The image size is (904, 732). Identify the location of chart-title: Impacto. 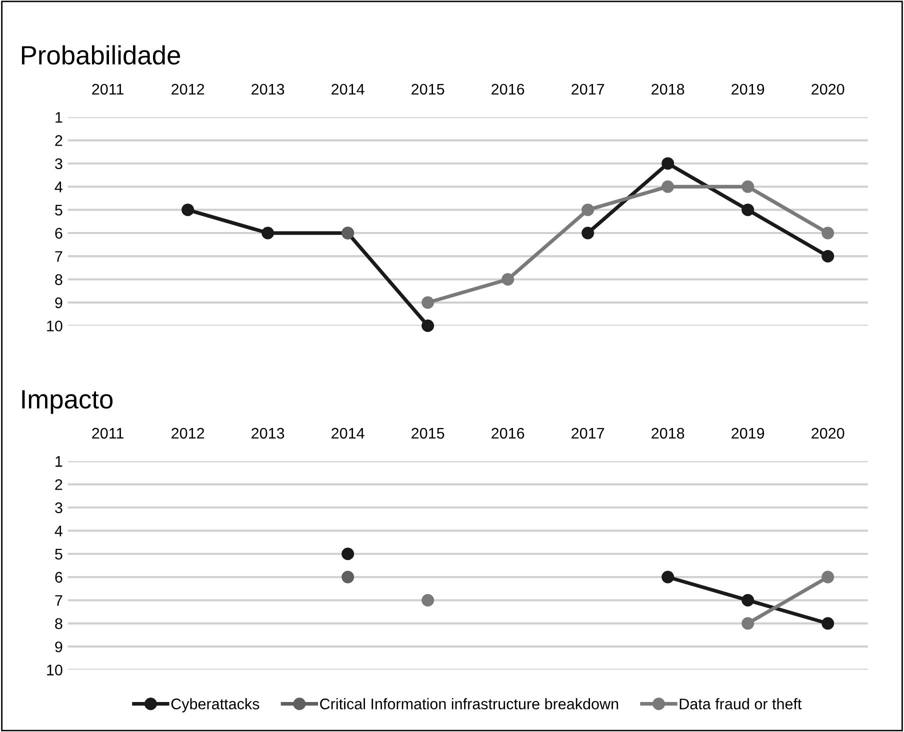
(67, 402).